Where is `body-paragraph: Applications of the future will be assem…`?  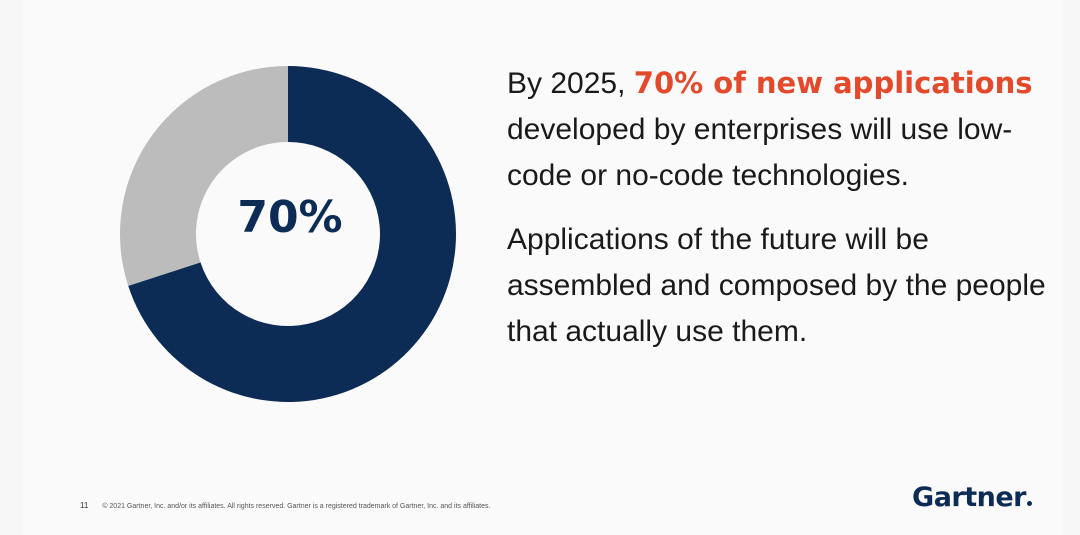 body-paragraph: Applications of the future will be assem… is located at coordinates (776, 285).